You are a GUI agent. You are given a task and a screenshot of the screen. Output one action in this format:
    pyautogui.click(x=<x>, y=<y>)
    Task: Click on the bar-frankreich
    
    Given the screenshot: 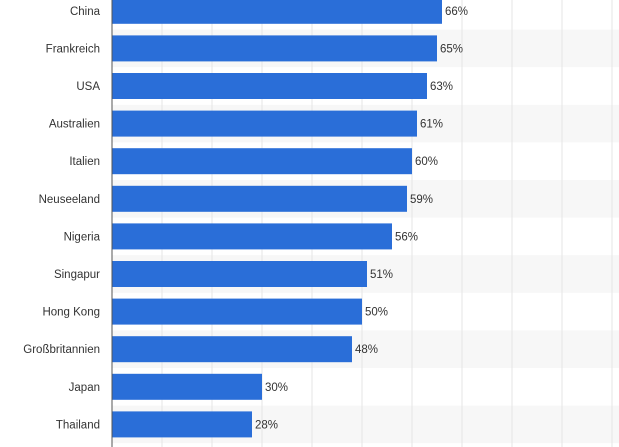 What is the action you would take?
    pyautogui.click(x=274, y=48)
    